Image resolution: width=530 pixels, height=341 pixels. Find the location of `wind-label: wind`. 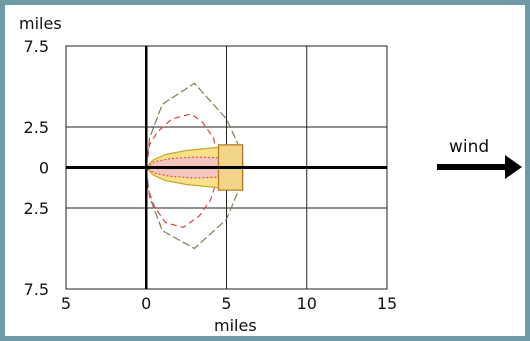

wind-label: wind is located at coordinates (469, 147).